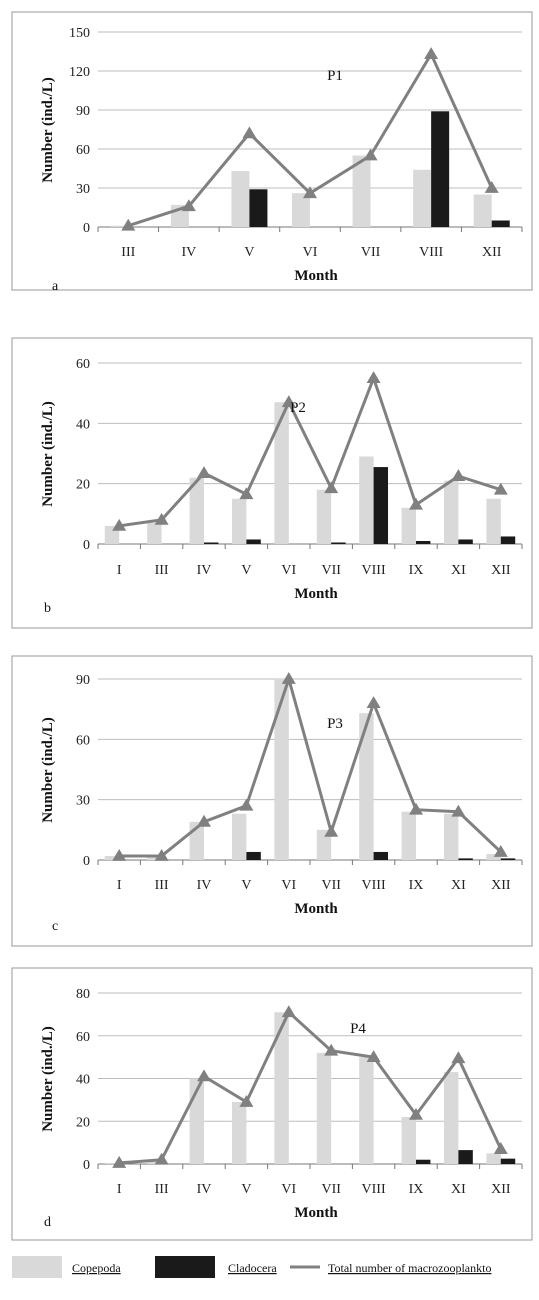  Describe the element at coordinates (47, 1222) in the screenshot. I see `panel-letter: d` at that location.